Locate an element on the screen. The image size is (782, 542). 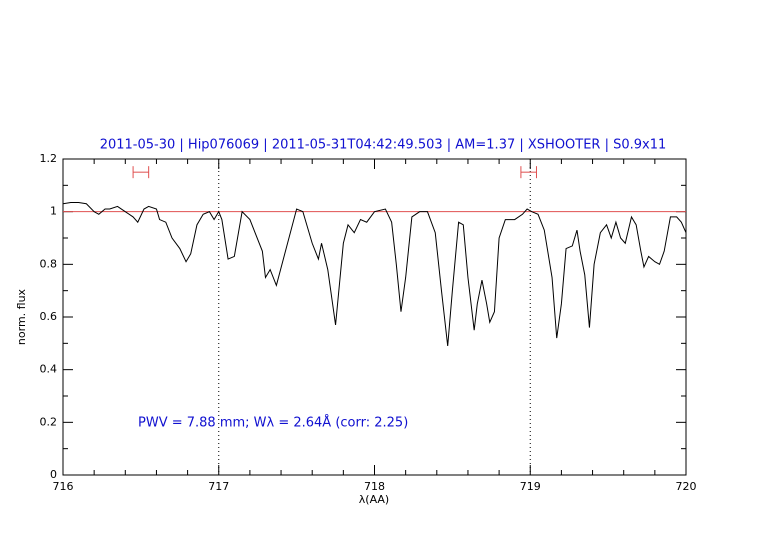
y-tick-label: 0.4 is located at coordinates (49, 369).